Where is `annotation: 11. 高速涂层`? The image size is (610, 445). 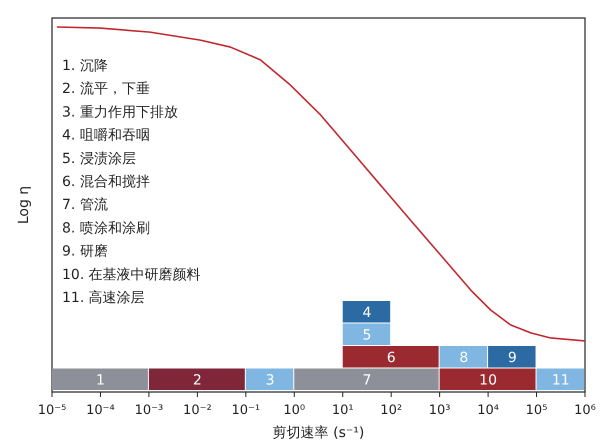 annotation: 11. 高速涂层 is located at coordinates (103, 298).